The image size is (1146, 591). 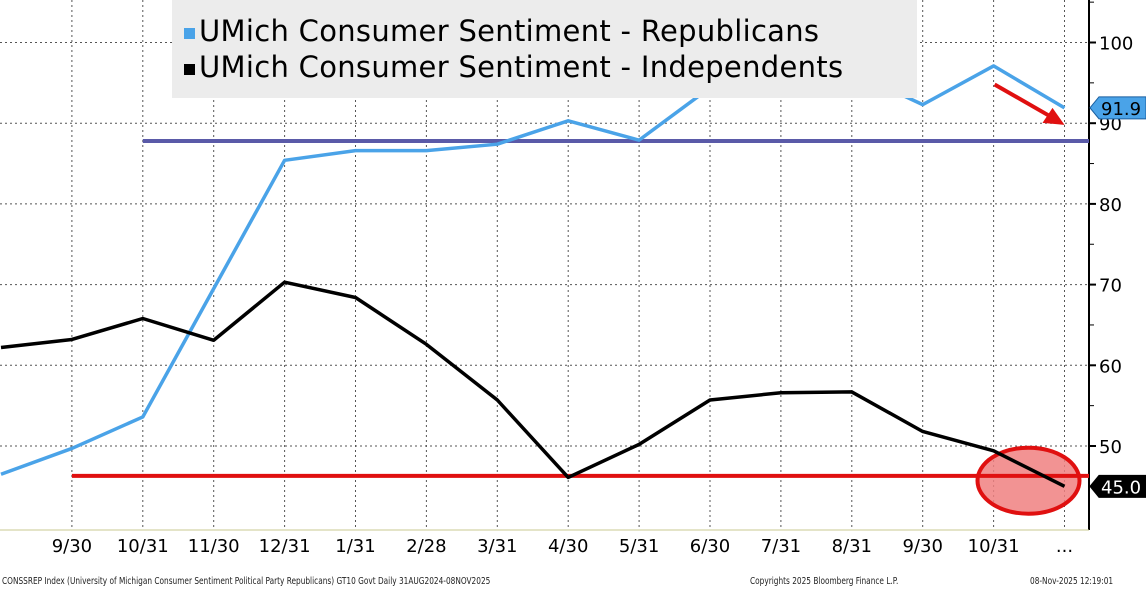 What do you see at coordinates (1028, 480) in the screenshot?
I see `highlight-ellipse` at bounding box center [1028, 480].